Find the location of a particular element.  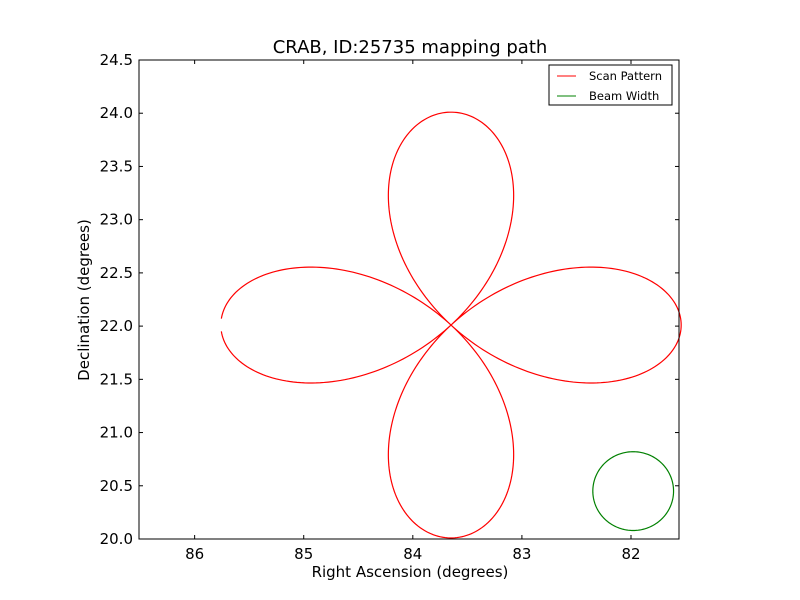

y-tick-label: 21.0 is located at coordinates (116, 433).